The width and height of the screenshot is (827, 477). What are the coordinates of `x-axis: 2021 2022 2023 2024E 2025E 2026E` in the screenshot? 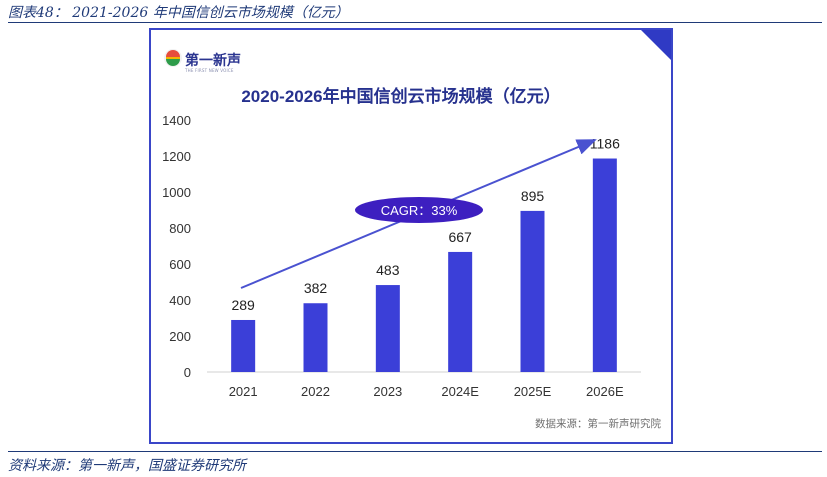 It's located at (426, 391).